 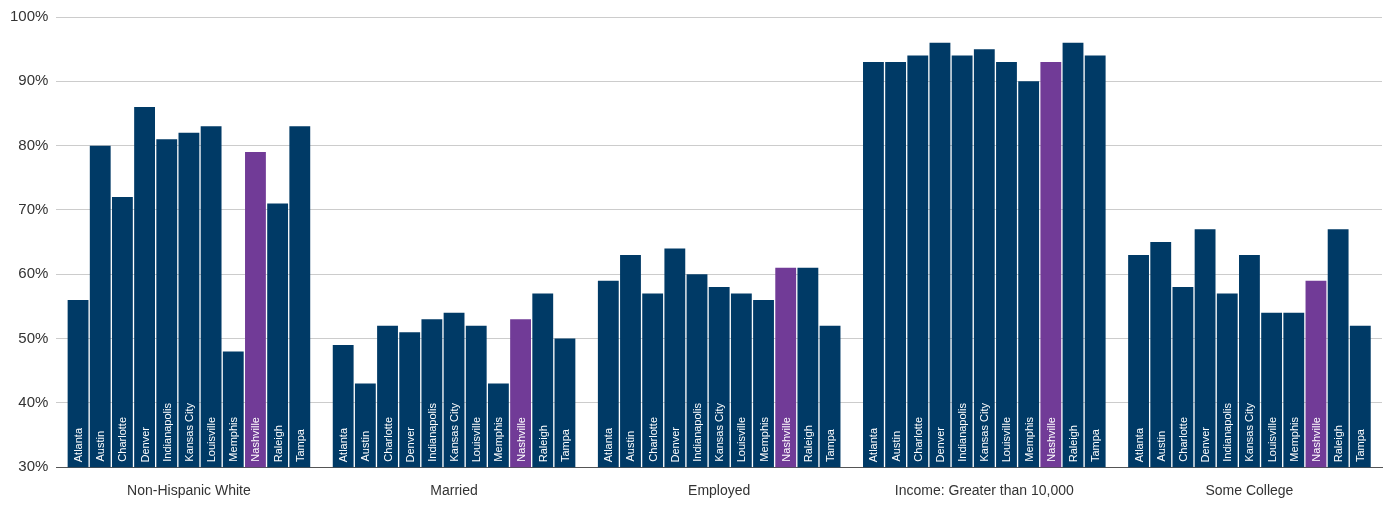 I want to click on x-tick-label: Married, so click(x=454, y=490).